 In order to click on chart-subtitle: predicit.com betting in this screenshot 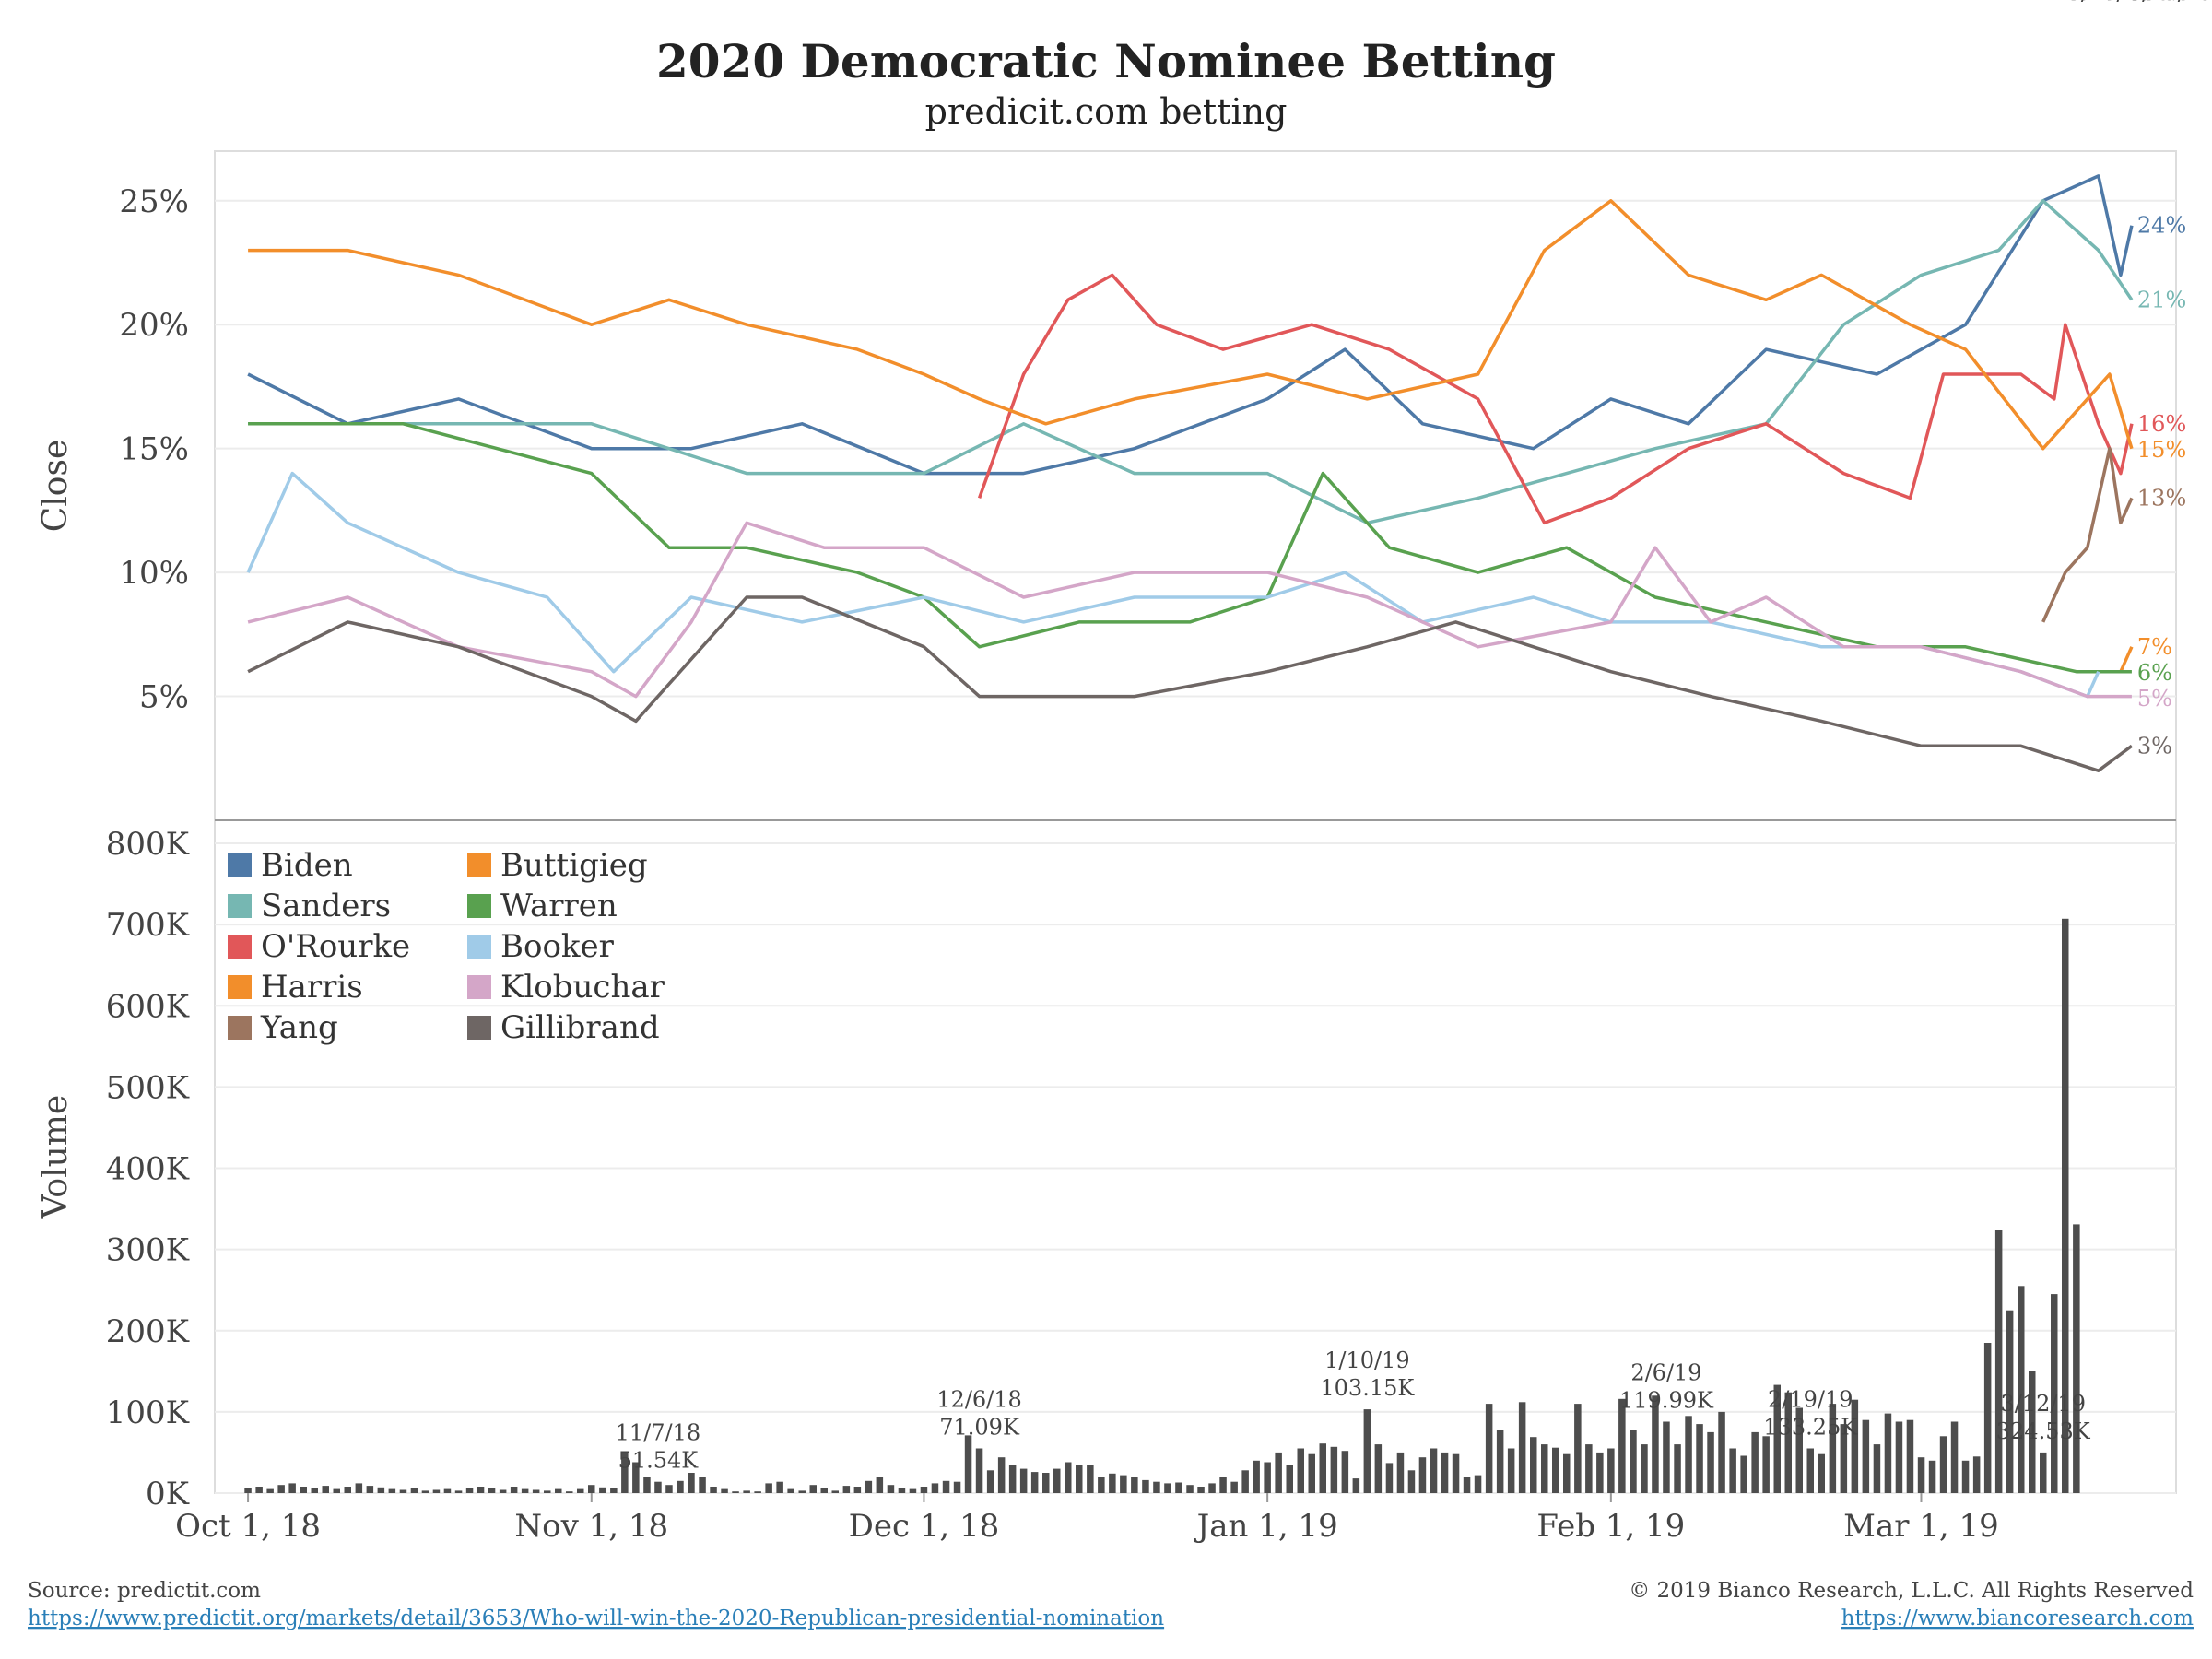, I will do `click(1106, 111)`.